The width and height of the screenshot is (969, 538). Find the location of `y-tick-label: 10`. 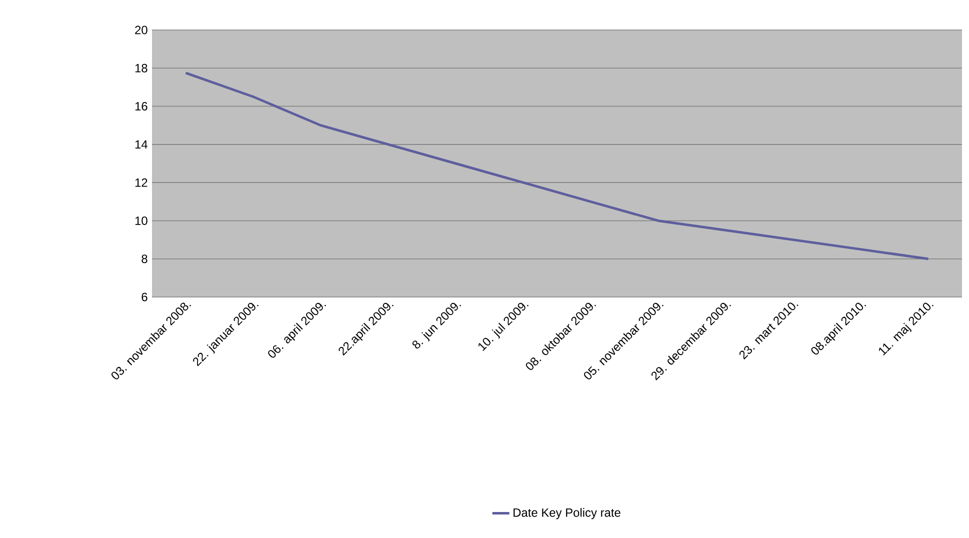

y-tick-label: 10 is located at coordinates (141, 220).